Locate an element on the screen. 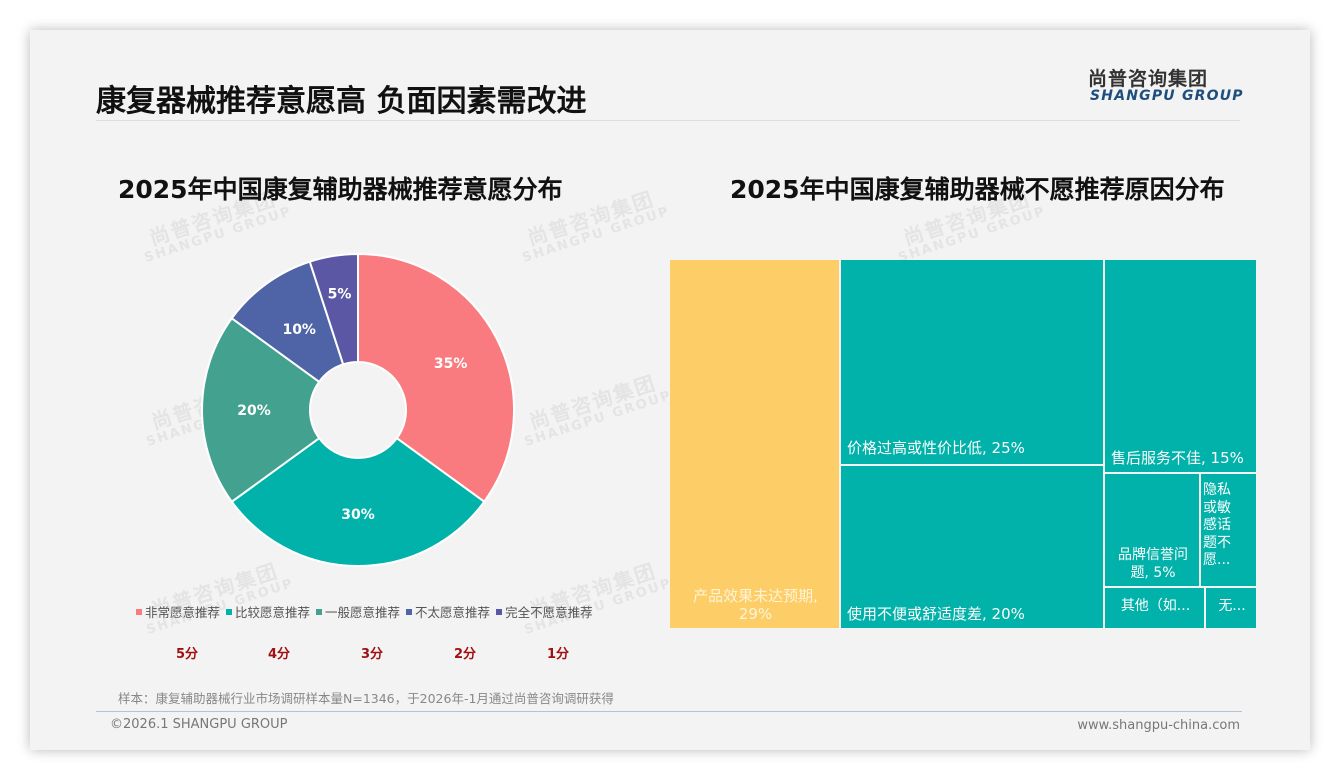 The height and width of the screenshot is (780, 1340). score-label: 2分 is located at coordinates (465, 654).